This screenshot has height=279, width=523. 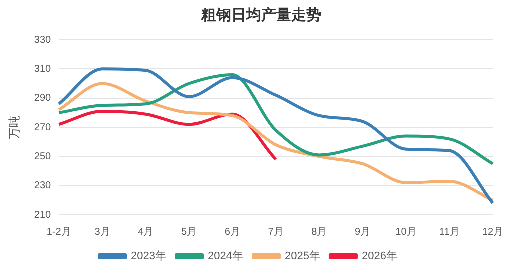 What do you see at coordinates (189, 232) in the screenshot?
I see `x-tick-label: 5月` at bounding box center [189, 232].